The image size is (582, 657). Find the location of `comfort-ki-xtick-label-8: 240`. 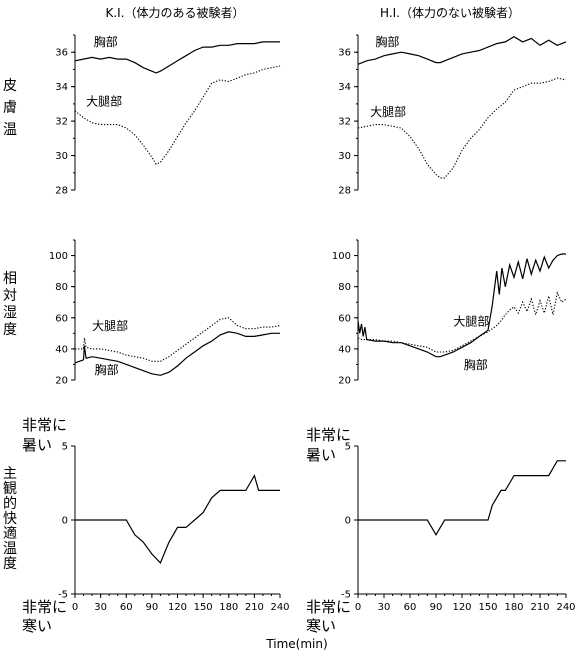

comfort-ki-xtick-label-8: 240 is located at coordinates (279, 607).